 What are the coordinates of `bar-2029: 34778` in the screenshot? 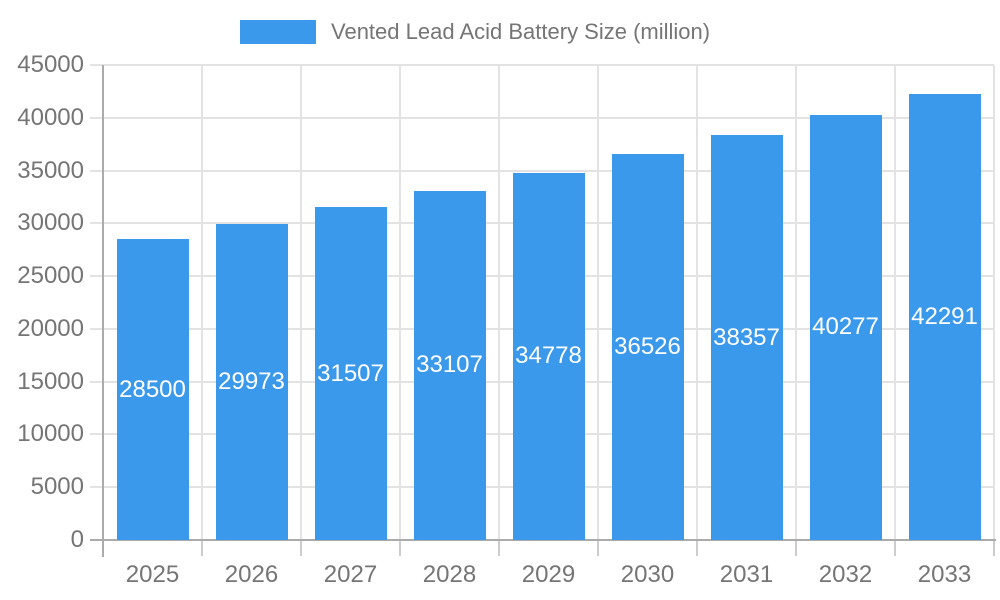 It's located at (548, 356).